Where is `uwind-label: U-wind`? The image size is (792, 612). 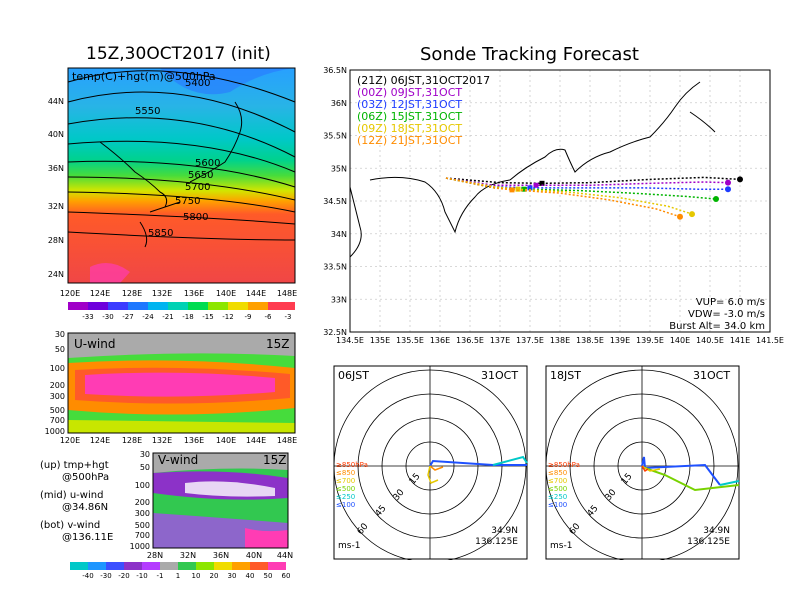 uwind-label: U-wind is located at coordinates (94, 344).